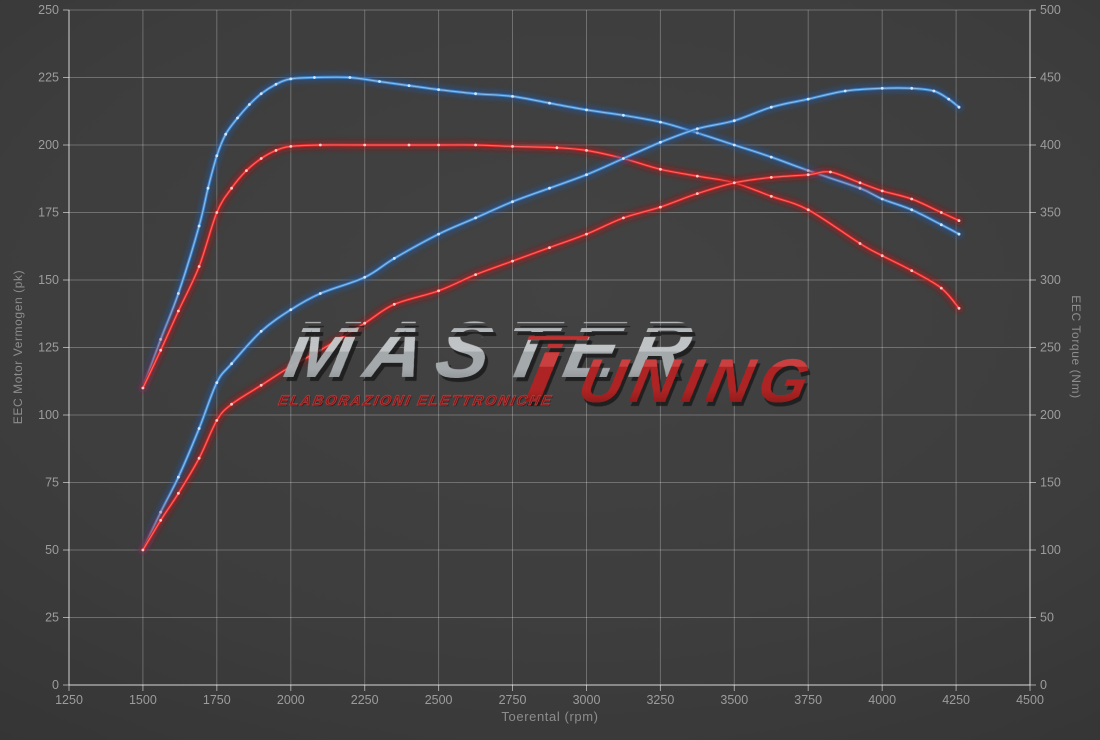 The height and width of the screenshot is (740, 1100). I want to click on x-tick-label: 4250, so click(956, 700).